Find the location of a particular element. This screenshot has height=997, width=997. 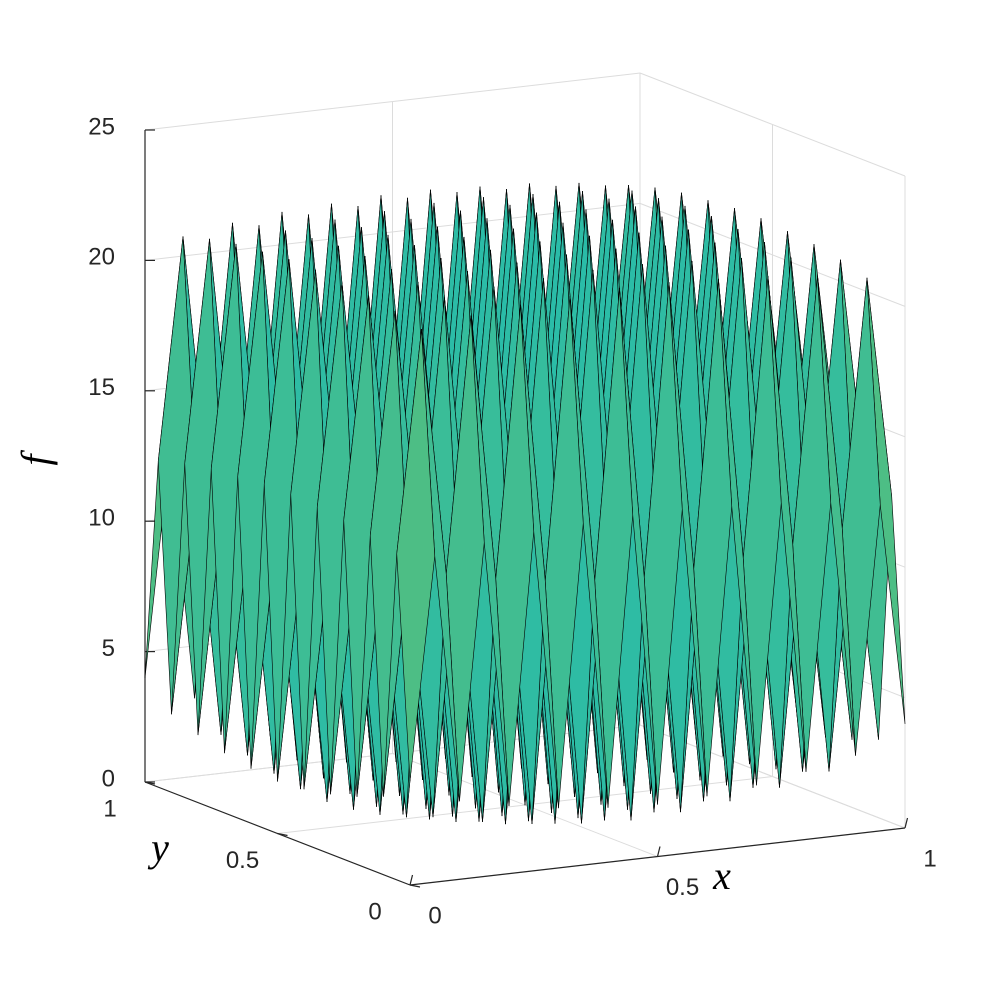

y-tick-label: 0 is located at coordinates (374, 911).